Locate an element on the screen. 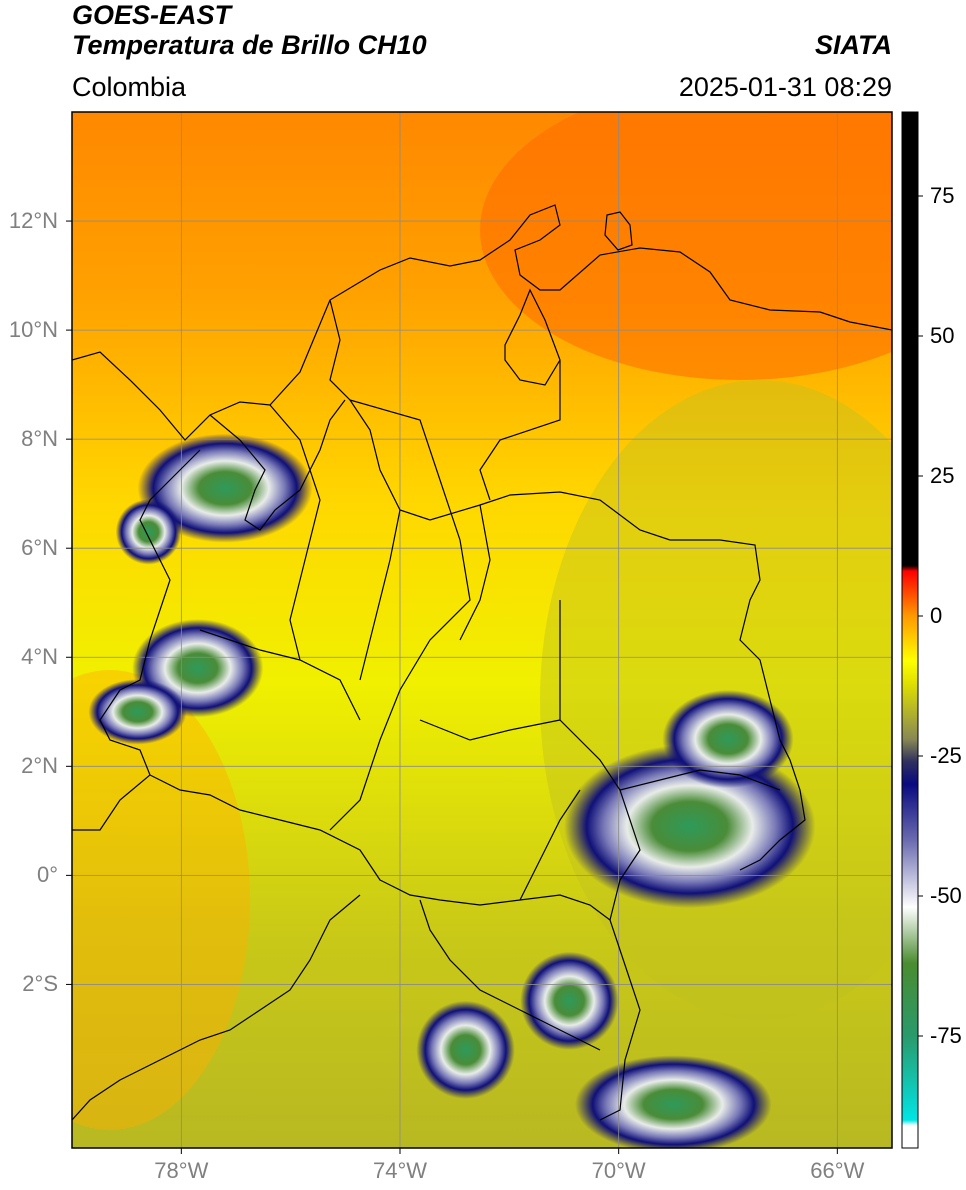 This screenshot has width=966, height=1190. lon-tick-label: 74°W is located at coordinates (400, 1170).